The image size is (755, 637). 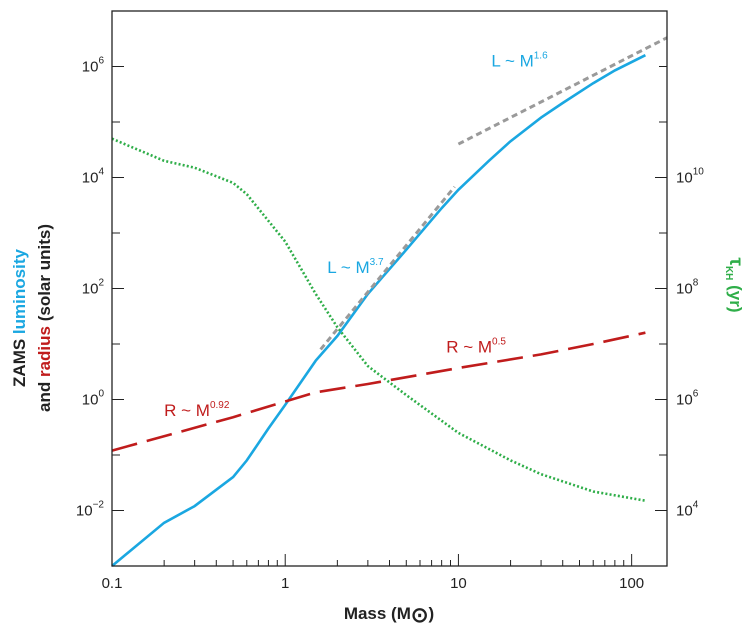 I want to click on y-right-tick-label: 10⁴, so click(x=687, y=510).